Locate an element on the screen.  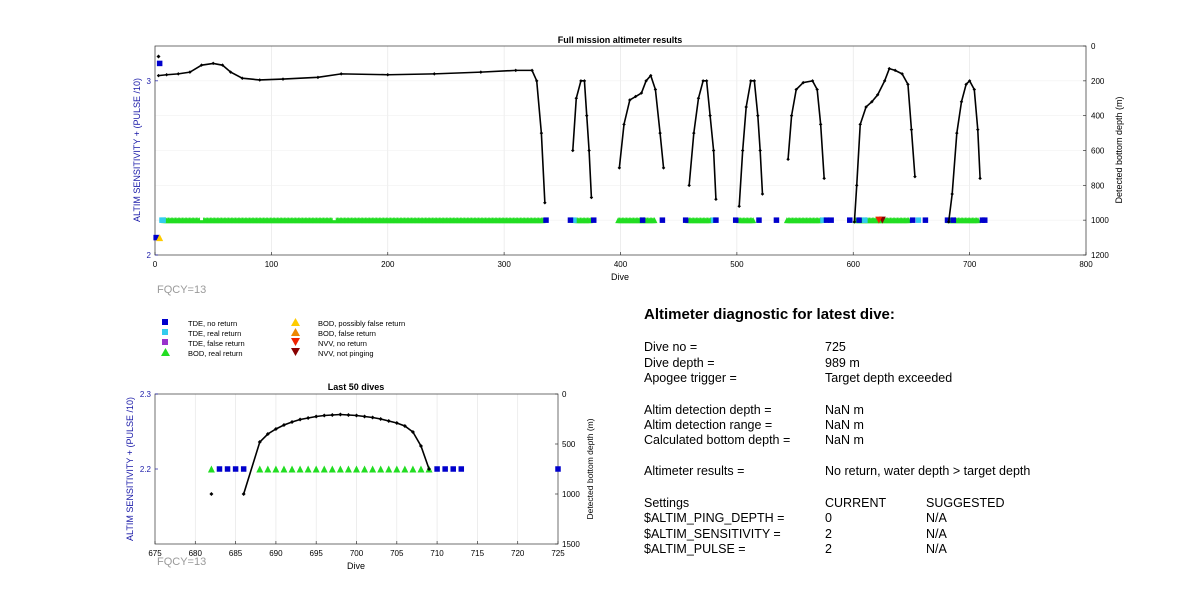
x-tick-label: 685 is located at coordinates (236, 553).